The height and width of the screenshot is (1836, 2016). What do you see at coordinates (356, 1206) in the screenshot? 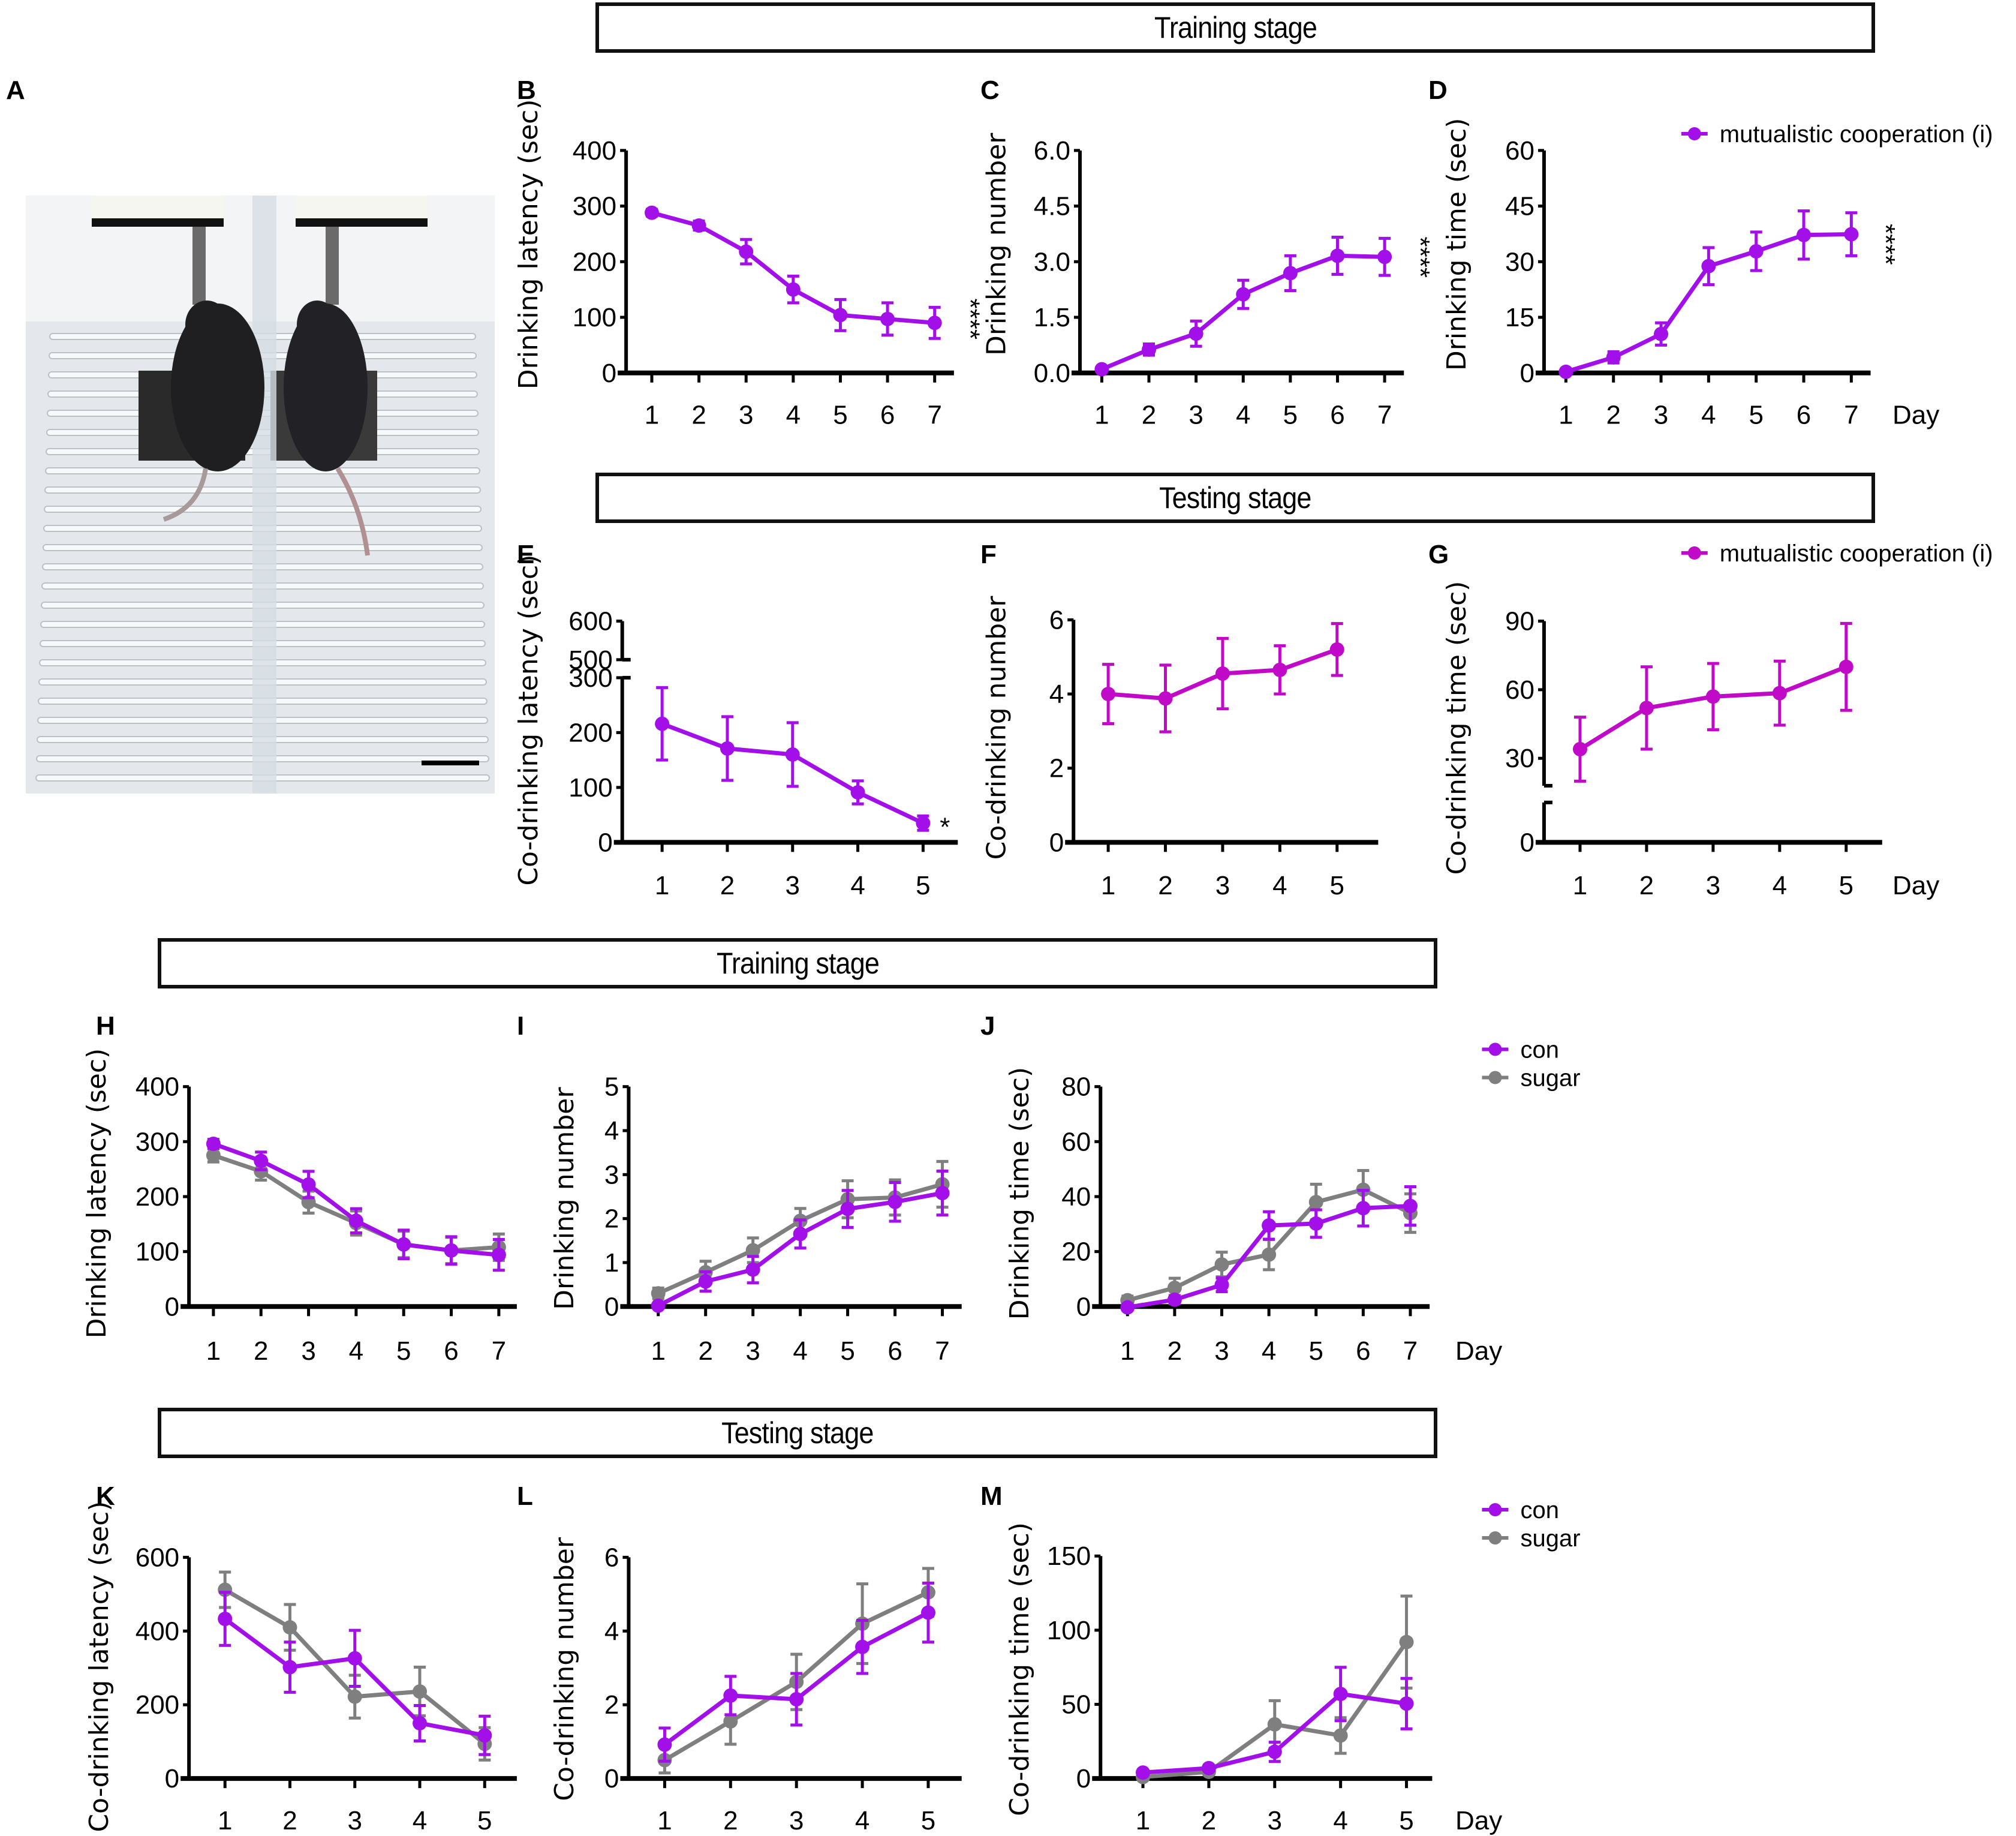
I see `series-sugar` at bounding box center [356, 1206].